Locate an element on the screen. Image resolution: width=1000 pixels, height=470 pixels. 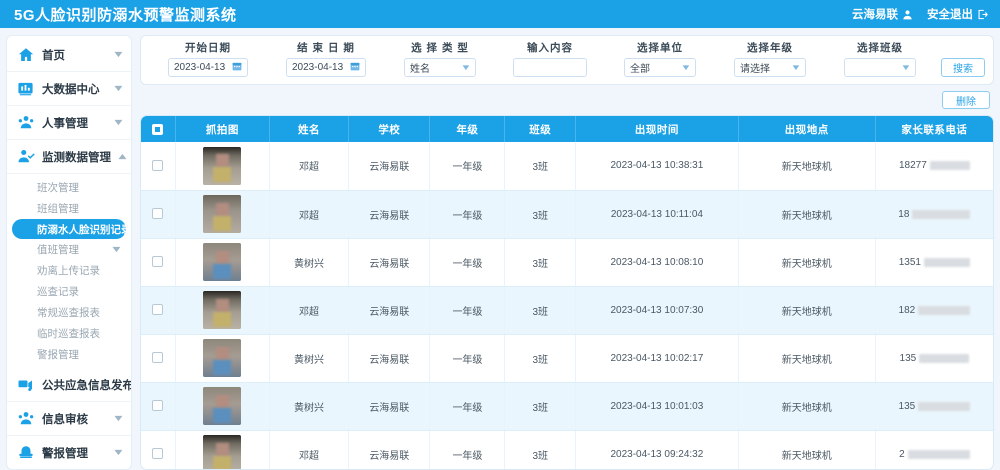
place-cell: 新天地球机 is located at coordinates (807, 166).